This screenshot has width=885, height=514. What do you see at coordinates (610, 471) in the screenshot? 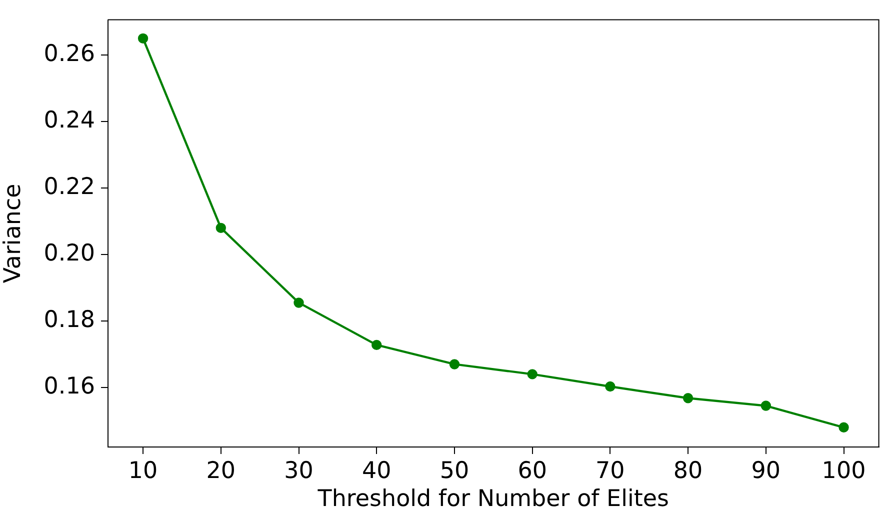
I see `x-tick-label: 70` at bounding box center [610, 471].